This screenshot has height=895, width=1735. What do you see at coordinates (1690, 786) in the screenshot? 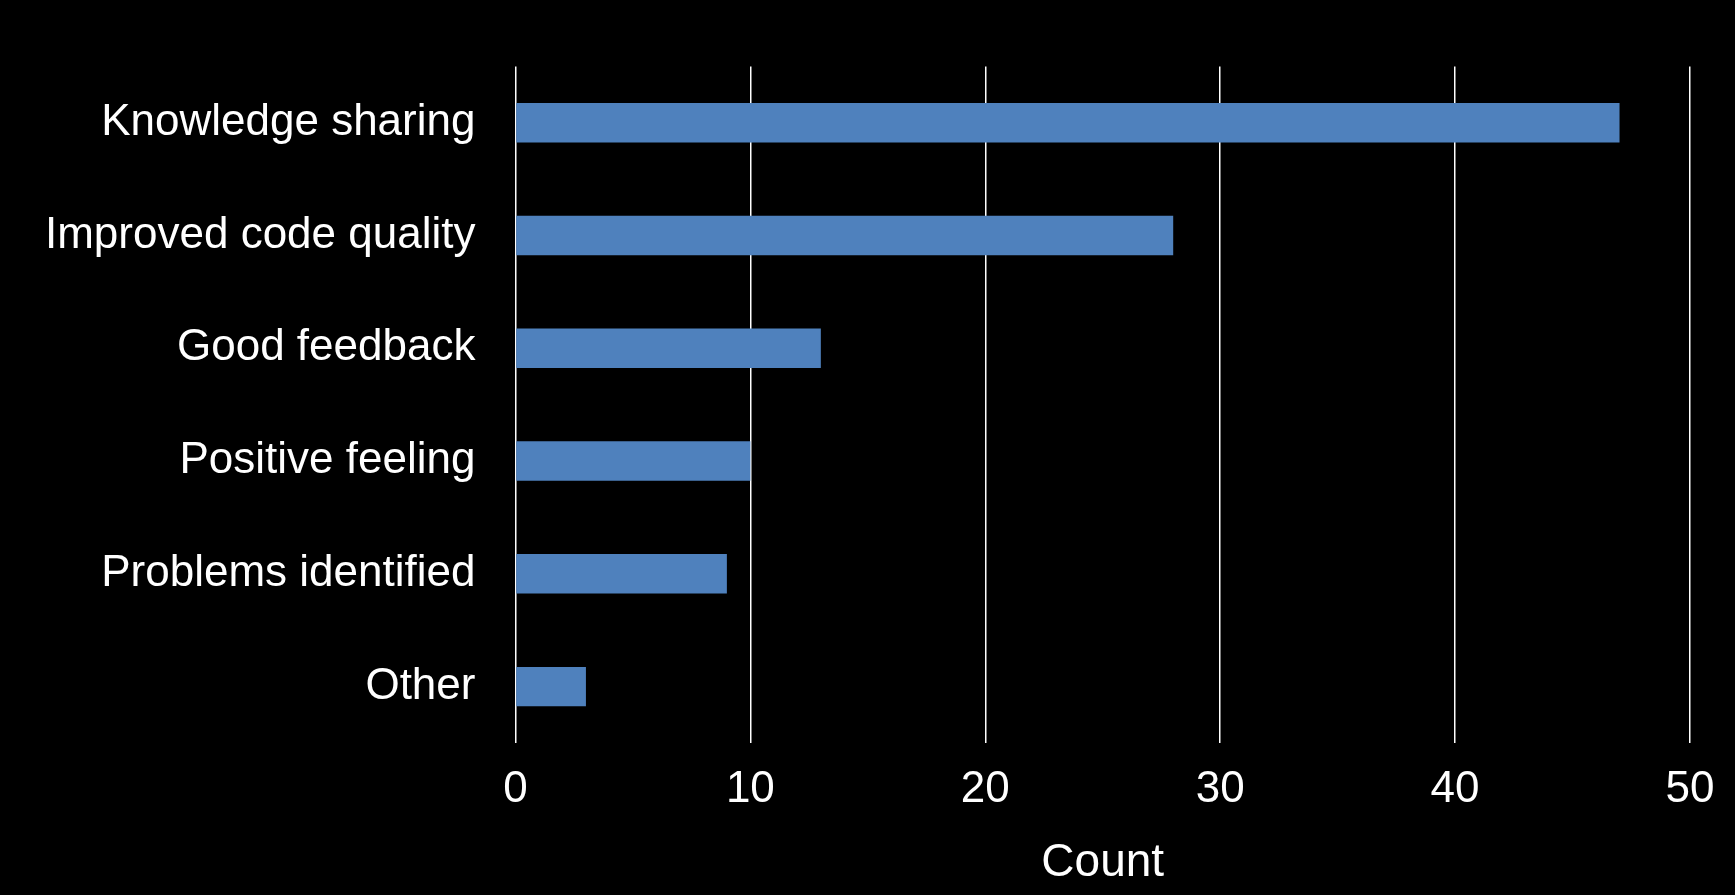
I see `x-tick-label: 50` at bounding box center [1690, 786].